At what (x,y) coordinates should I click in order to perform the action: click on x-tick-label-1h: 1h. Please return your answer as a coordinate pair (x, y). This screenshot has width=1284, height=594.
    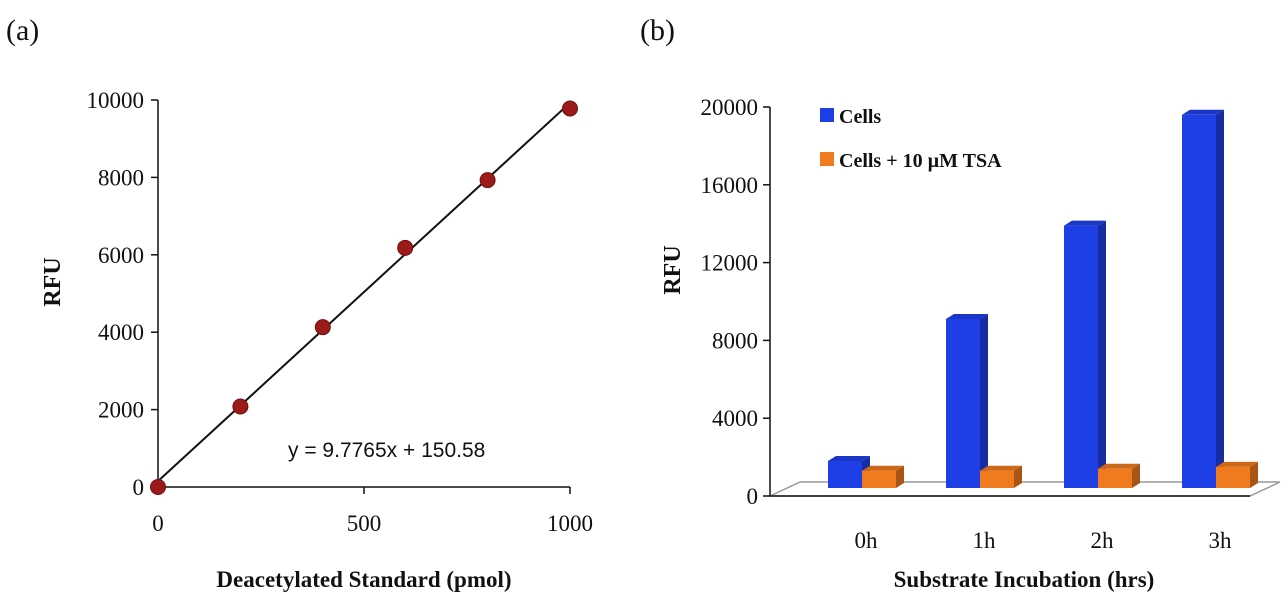
    Looking at the image, I should click on (985, 540).